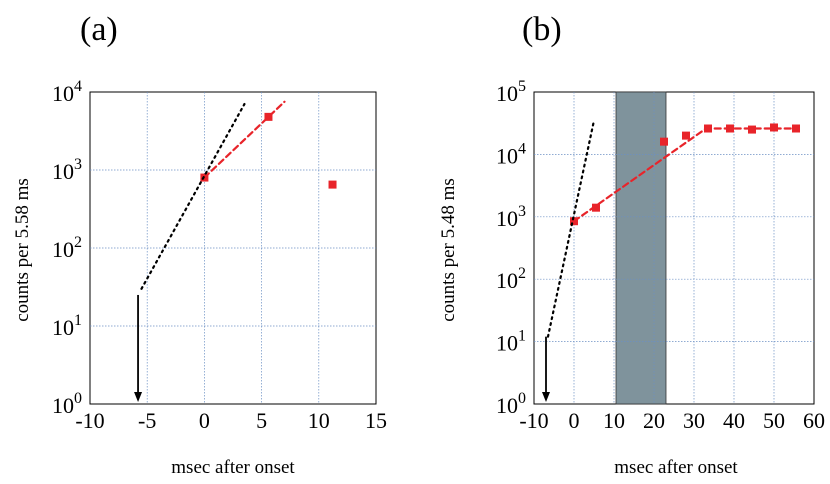 The width and height of the screenshot is (830, 484). What do you see at coordinates (376, 420) in the screenshot?
I see `panel-a-xtick-label: 15` at bounding box center [376, 420].